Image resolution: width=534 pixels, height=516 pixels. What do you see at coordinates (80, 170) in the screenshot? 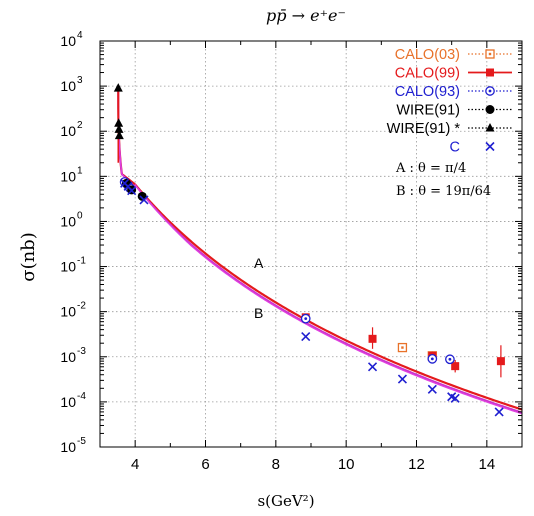
I see `y-tick-exponent: 1` at bounding box center [80, 170].